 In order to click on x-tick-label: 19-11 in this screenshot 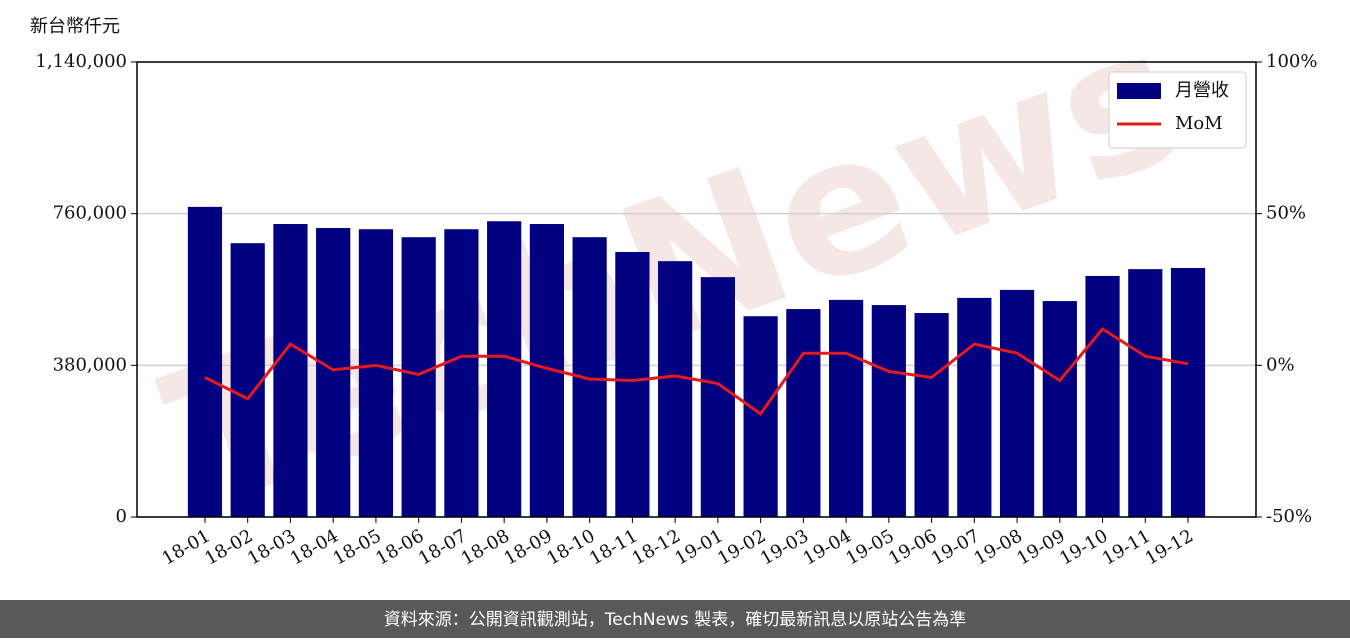, I will do `click(1126, 547)`.